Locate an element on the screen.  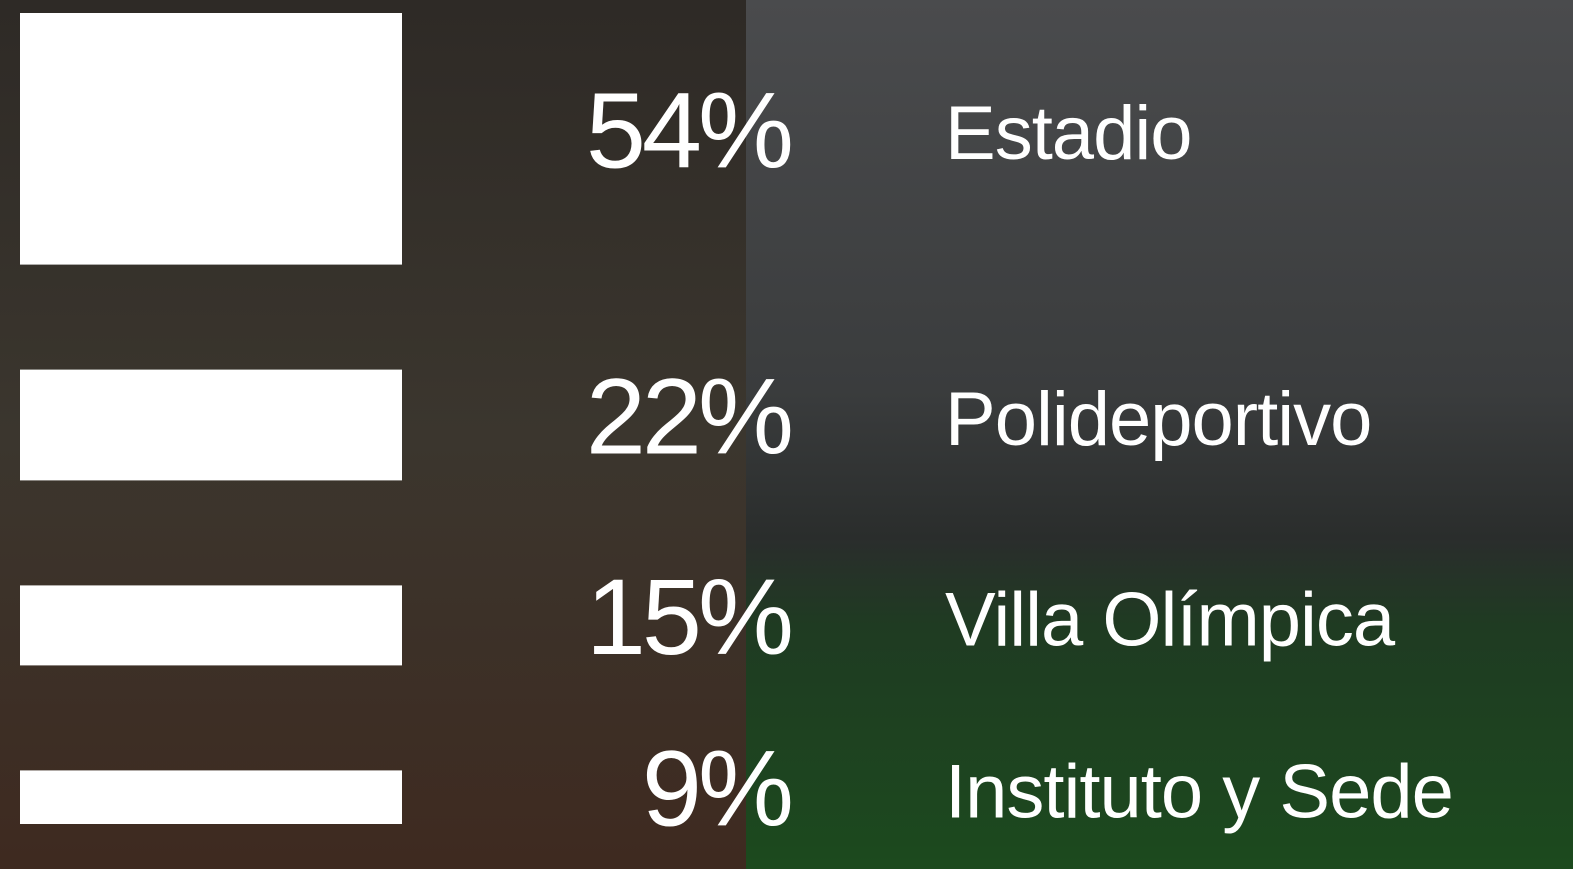
category-label: Instituto y Sede is located at coordinates (1199, 791).